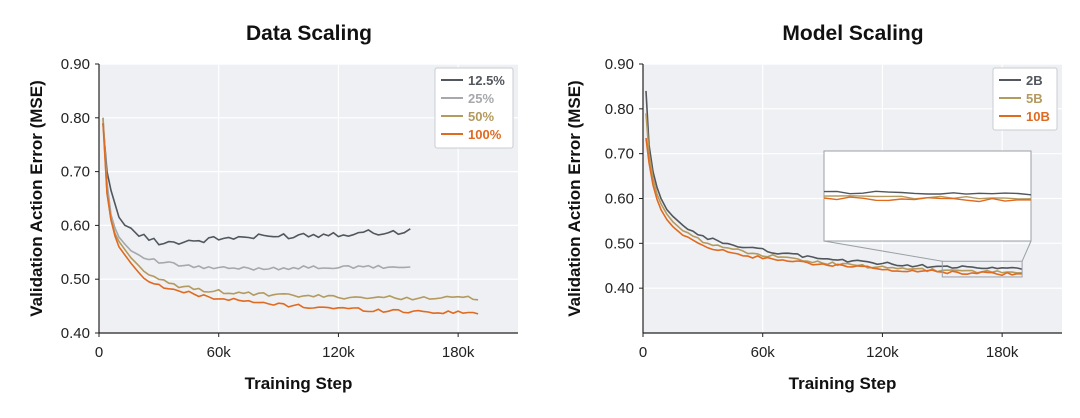 This screenshot has height=418, width=1080. Describe the element at coordinates (834, 207) in the screenshot. I see `series-line-10B` at that location.